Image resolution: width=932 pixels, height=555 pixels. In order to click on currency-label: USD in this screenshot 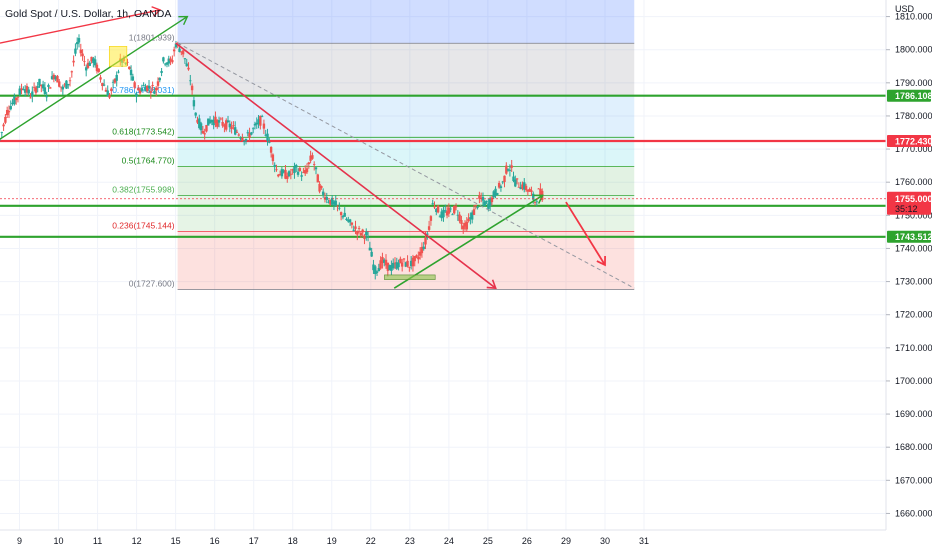, I will do `click(905, 9)`.